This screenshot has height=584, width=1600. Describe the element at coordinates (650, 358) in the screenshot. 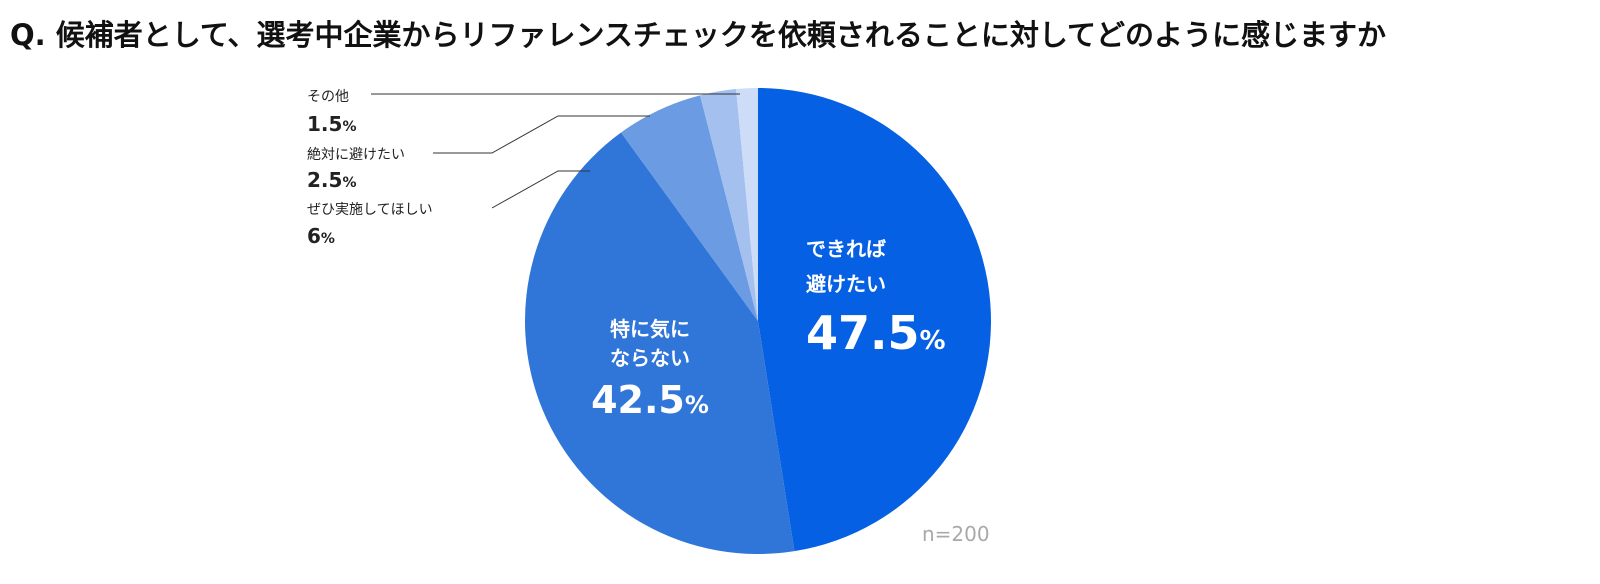

I see `slice-2-label-line-2: ならない` at that location.